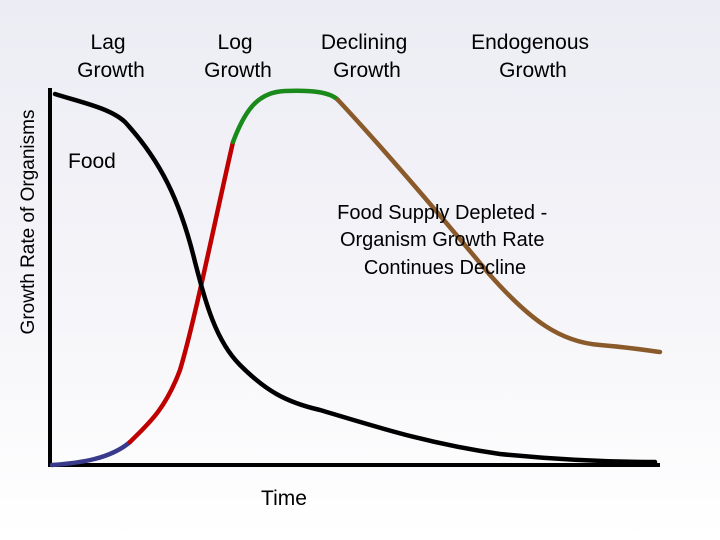 Image resolution: width=720 pixels, height=540 pixels. I want to click on declining-growth-curve, so click(285, 116).